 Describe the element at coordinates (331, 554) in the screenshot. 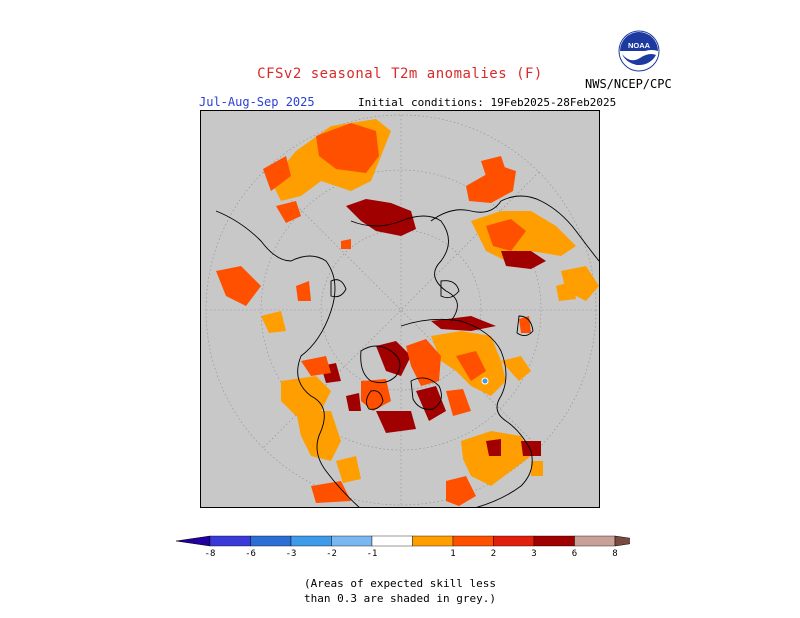

I see `colorbar-tick-label: -2` at that location.